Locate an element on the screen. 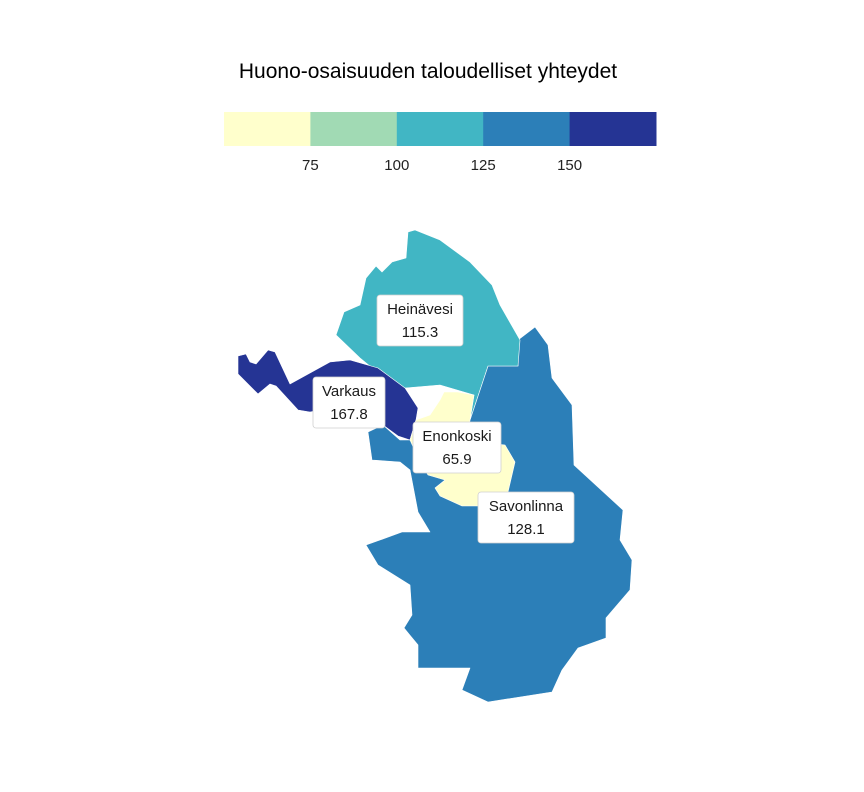 This screenshot has width=864, height=792. legend: 75 100 125 150 is located at coordinates (440, 143).